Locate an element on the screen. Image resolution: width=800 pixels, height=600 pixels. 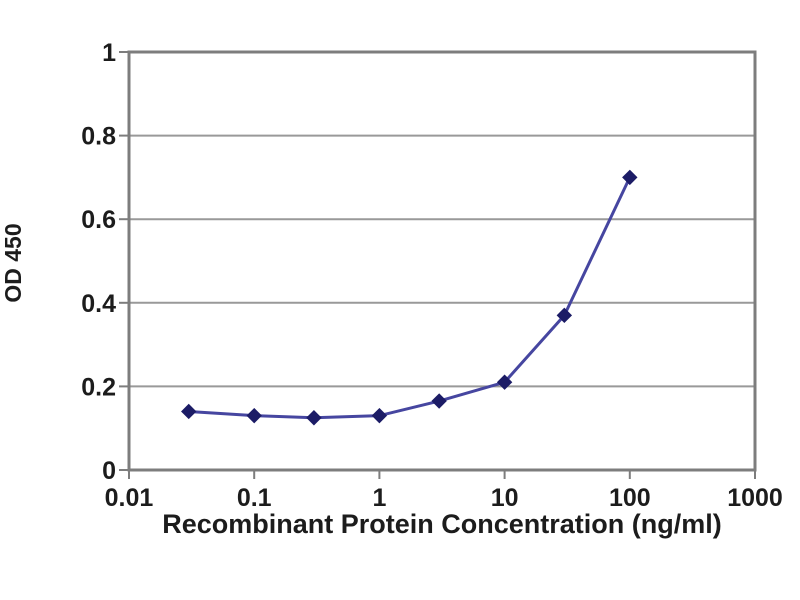
y-tick-label: 0.6 is located at coordinates (98, 220).